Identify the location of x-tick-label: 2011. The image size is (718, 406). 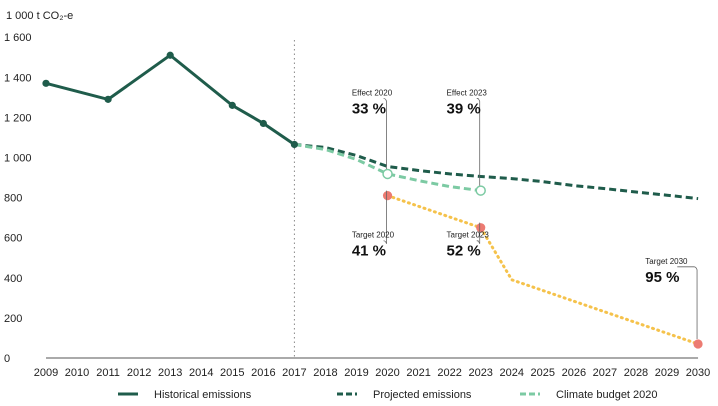
(108, 373).